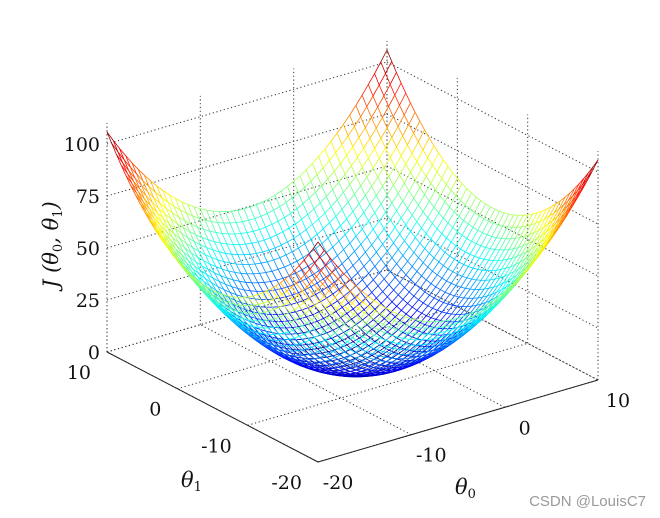 This screenshot has height=518, width=660. What do you see at coordinates (286, 483) in the screenshot?
I see `y-tick-label: -20` at bounding box center [286, 483].